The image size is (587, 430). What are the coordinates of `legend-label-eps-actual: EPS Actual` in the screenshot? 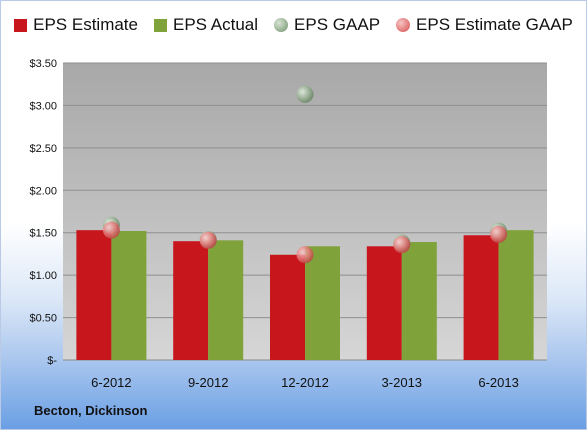 It's located at (215, 24).